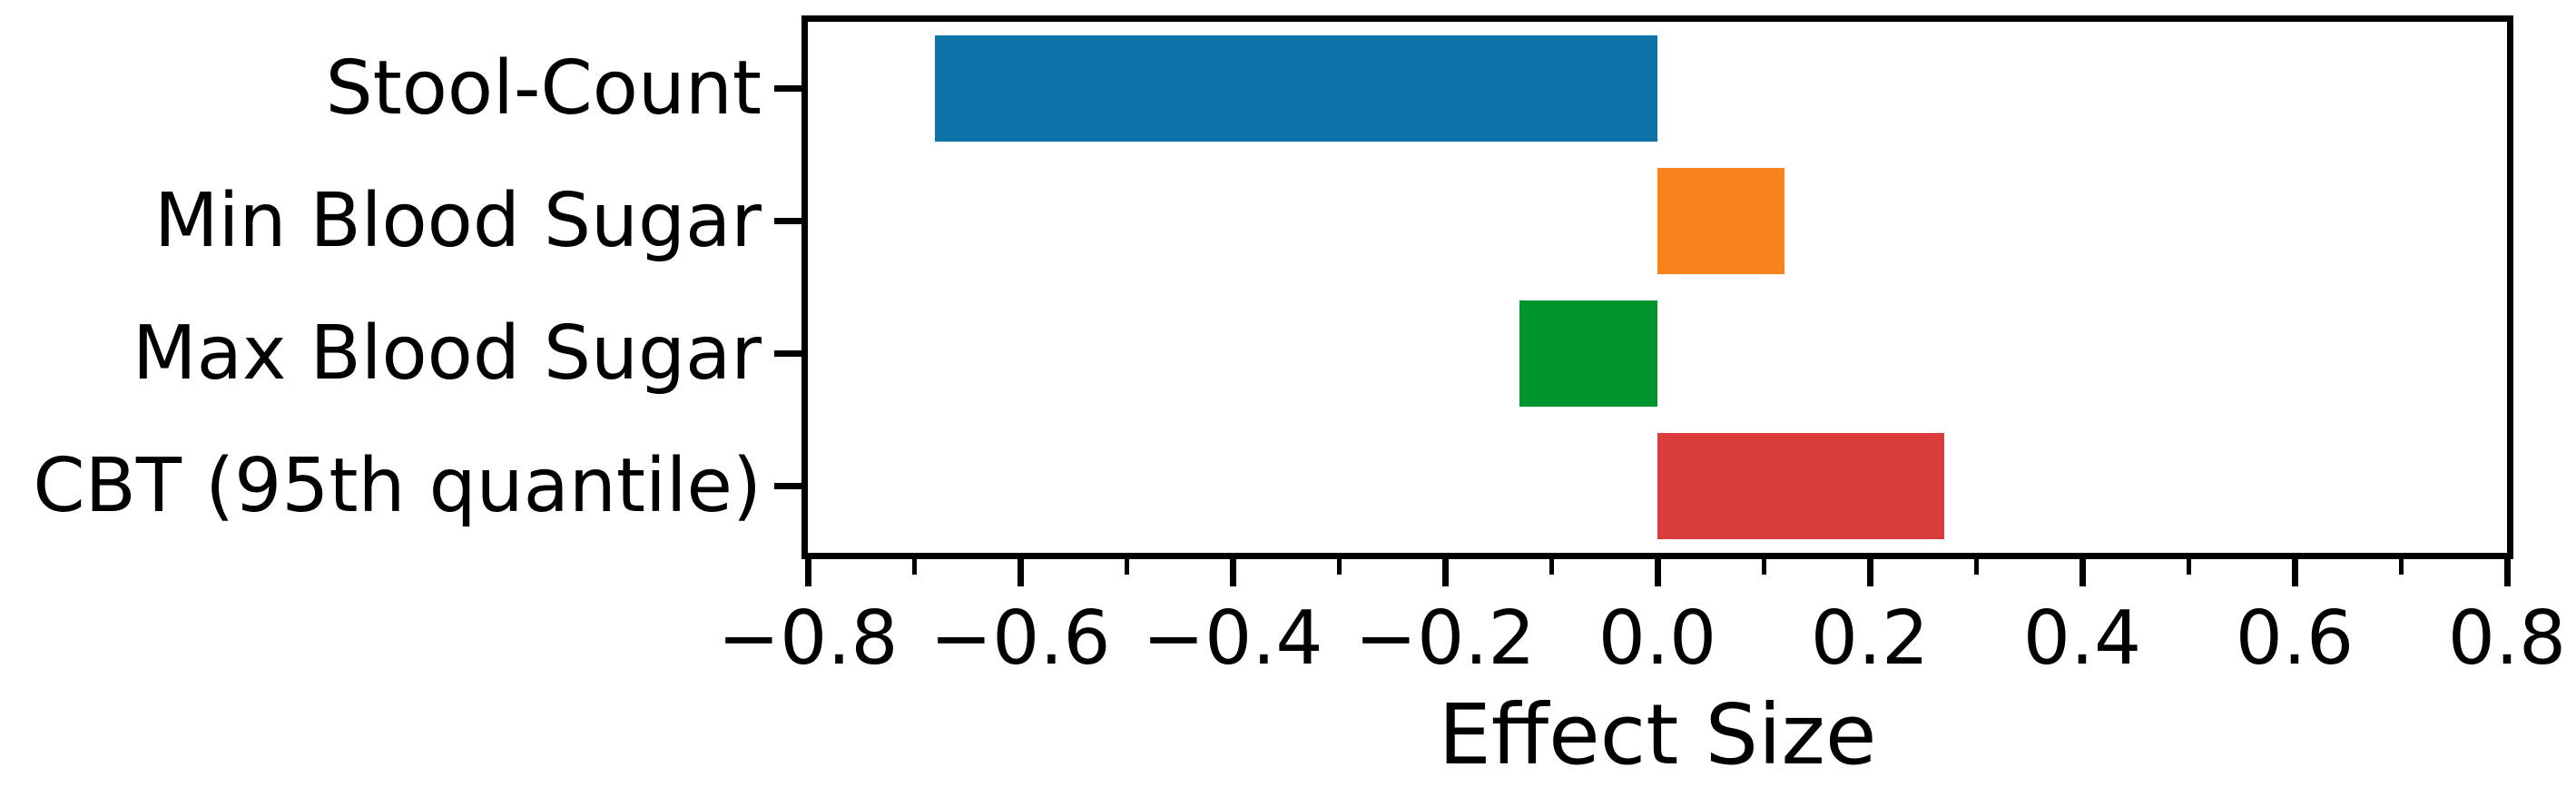  Describe the element at coordinates (1870, 638) in the screenshot. I see `x-tick-label: 0.2` at that location.